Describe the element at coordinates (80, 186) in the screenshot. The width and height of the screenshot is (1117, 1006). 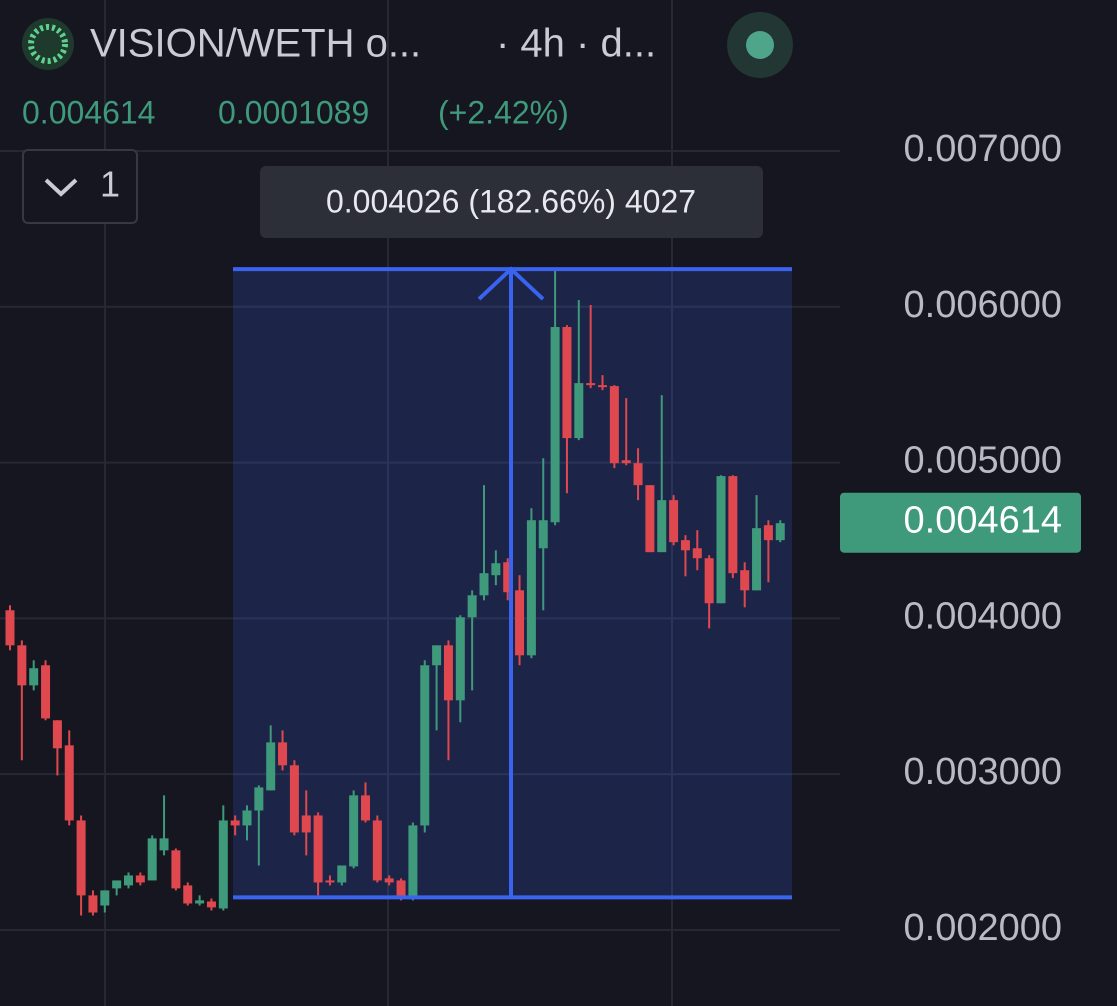
I see `indicator-toggle` at that location.